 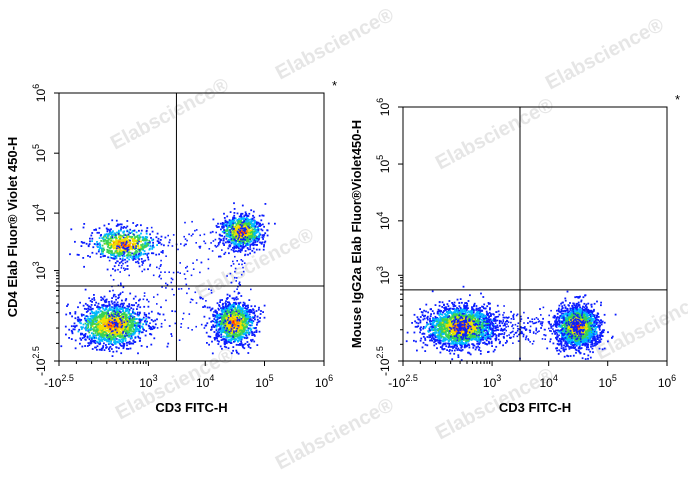 I want to click on x-axis-ticks: -102.5 103 104 105 106, so click(x=188, y=375).